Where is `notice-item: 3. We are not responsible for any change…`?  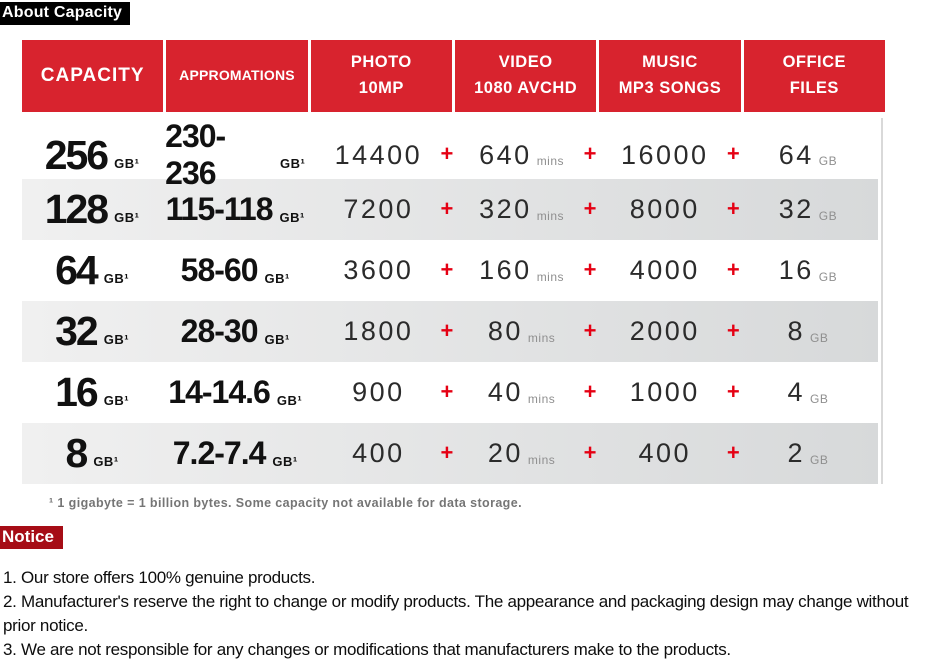
notice-item: 3. We are not responsible for any change… is located at coordinates (367, 649).